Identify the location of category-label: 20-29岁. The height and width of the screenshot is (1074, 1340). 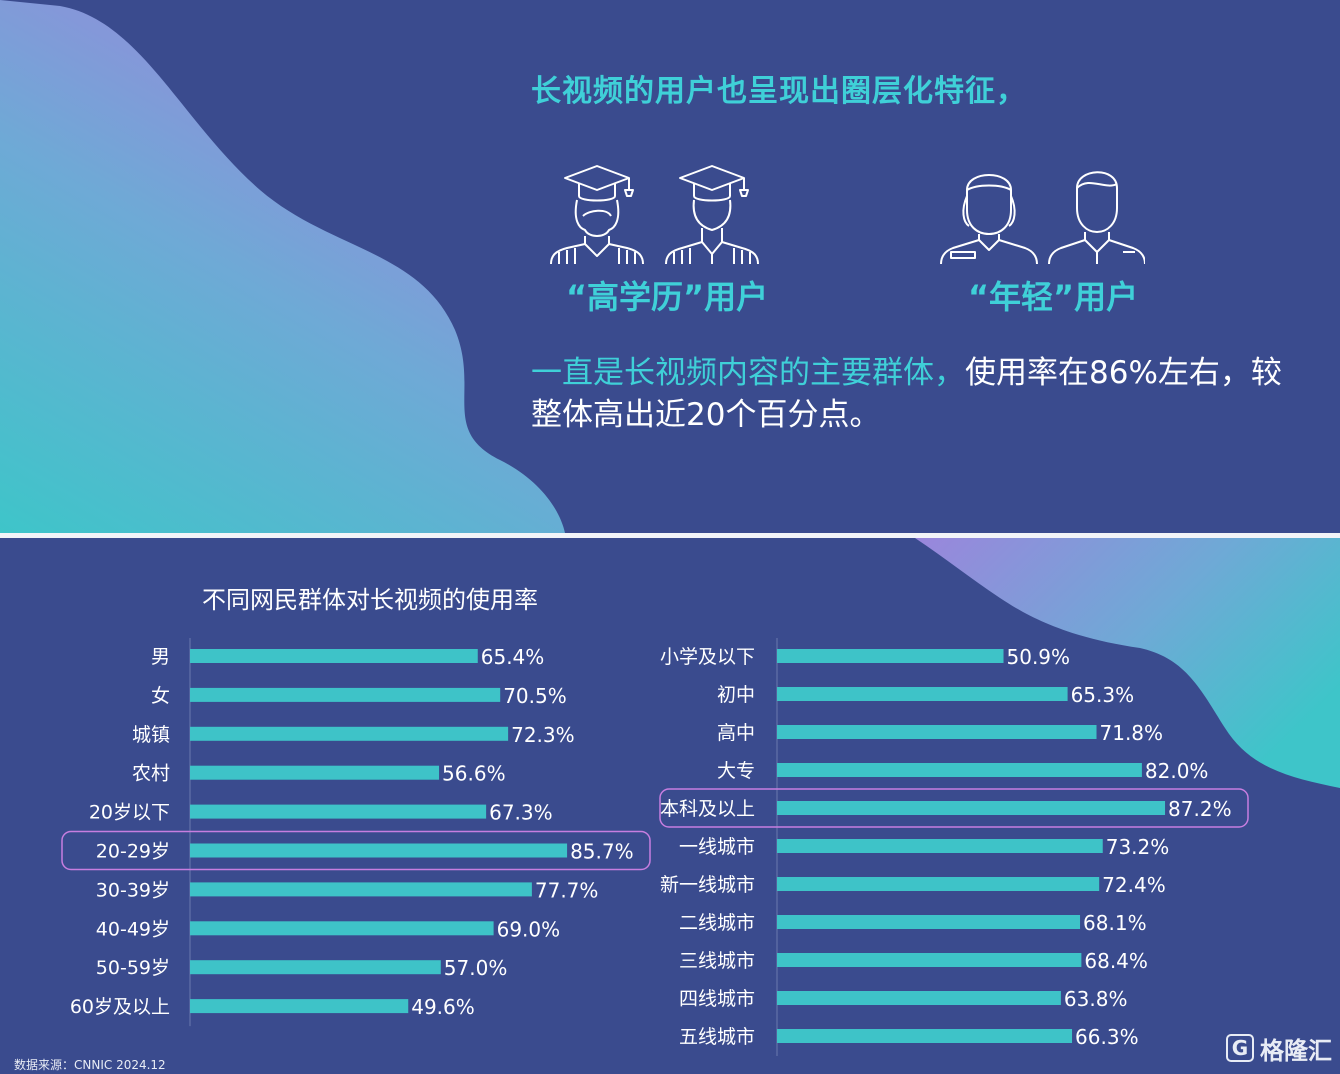
(133, 852).